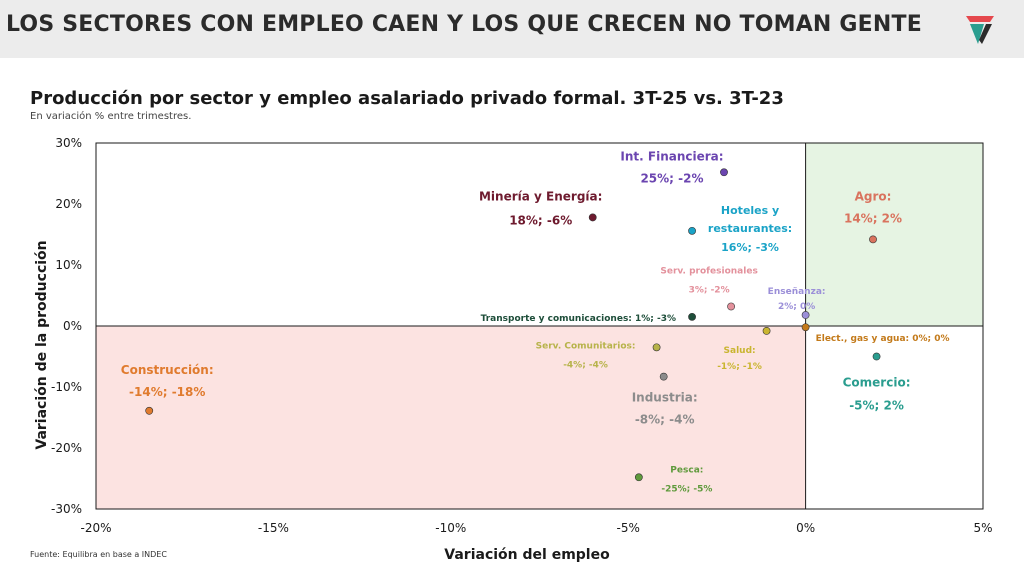  Describe the element at coordinates (797, 292) in the screenshot. I see `point-label-name: Enseñanza:` at that location.